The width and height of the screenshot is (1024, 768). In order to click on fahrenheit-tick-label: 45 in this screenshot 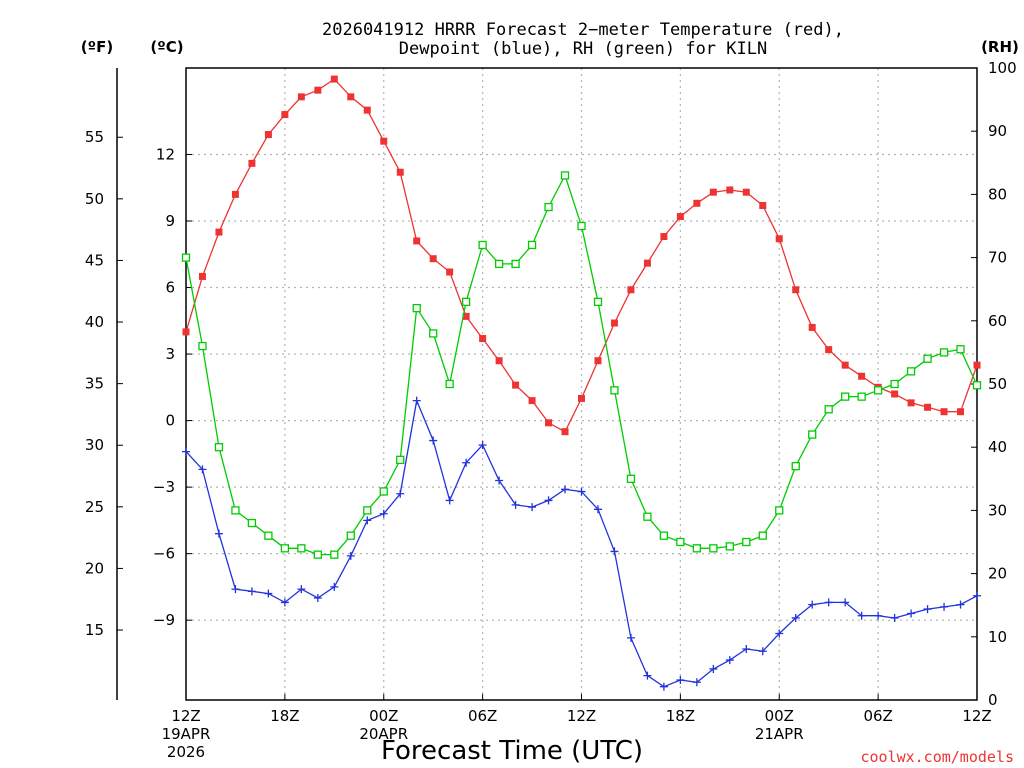, I will do `click(94, 260)`.